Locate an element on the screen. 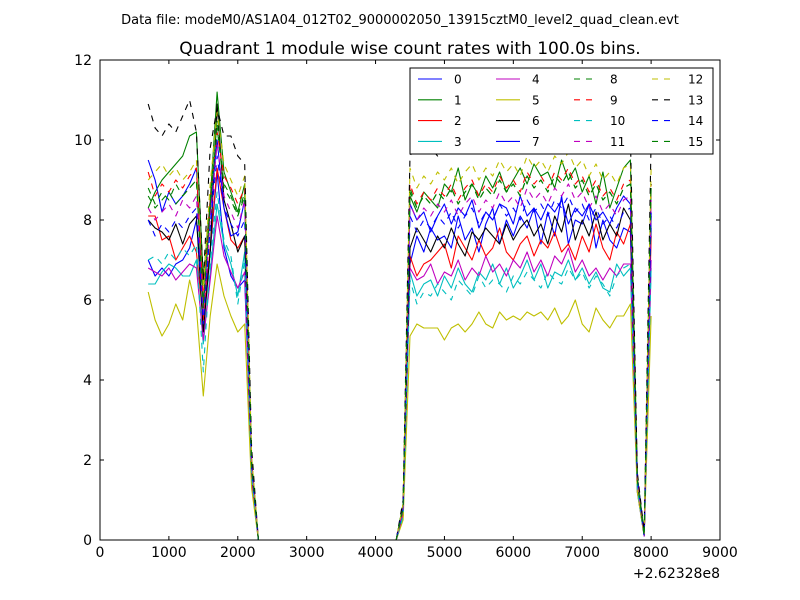  y-tick-label: 6 is located at coordinates (87, 301).